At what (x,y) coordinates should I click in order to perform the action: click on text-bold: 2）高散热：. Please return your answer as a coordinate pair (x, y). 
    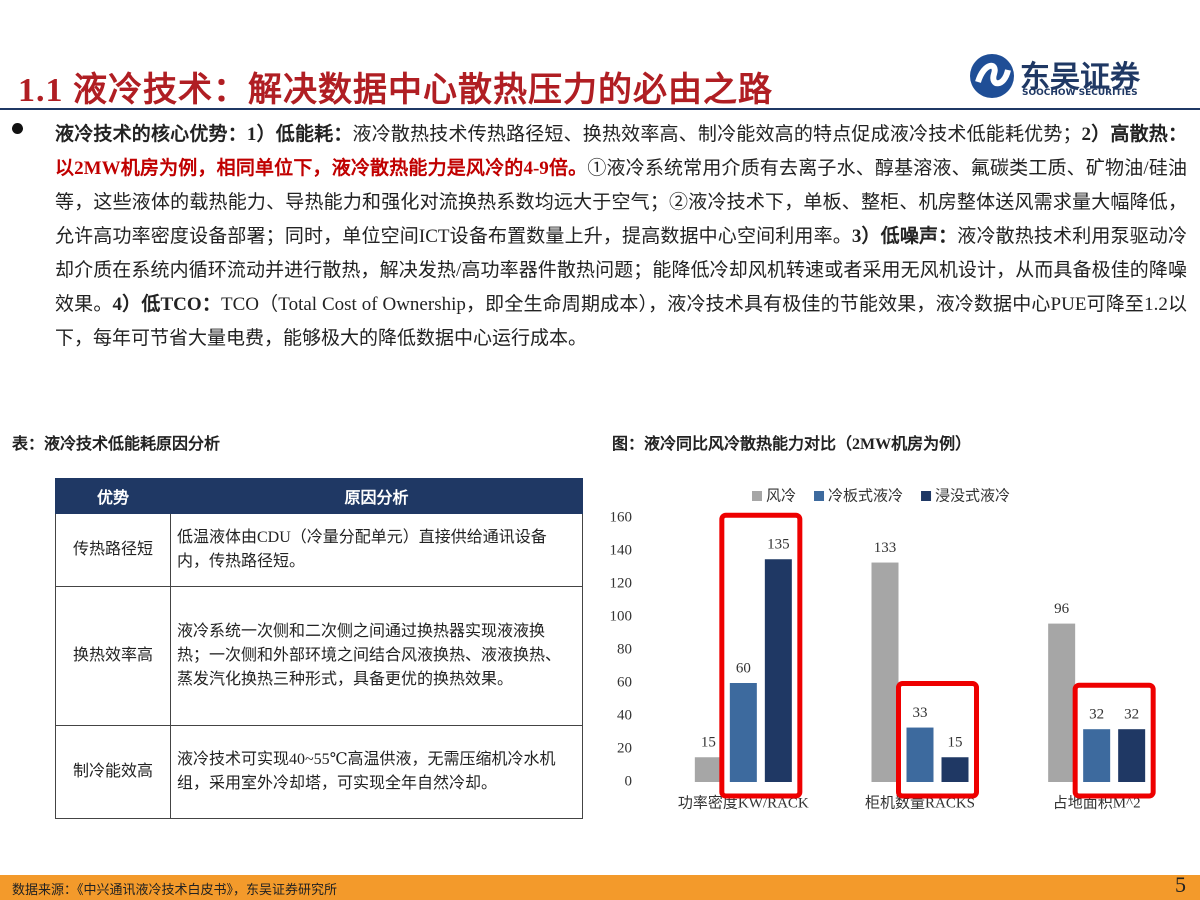
    Looking at the image, I should click on (1134, 134).